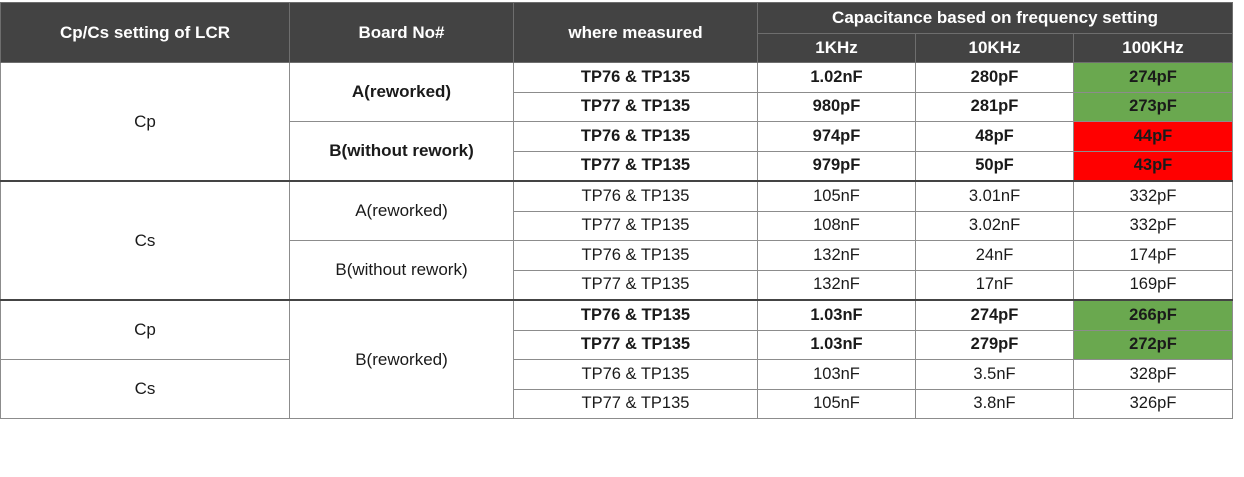 This screenshot has width=1244, height=477. What do you see at coordinates (1153, 256) in the screenshot?
I see `value-100khz: 174pF` at bounding box center [1153, 256].